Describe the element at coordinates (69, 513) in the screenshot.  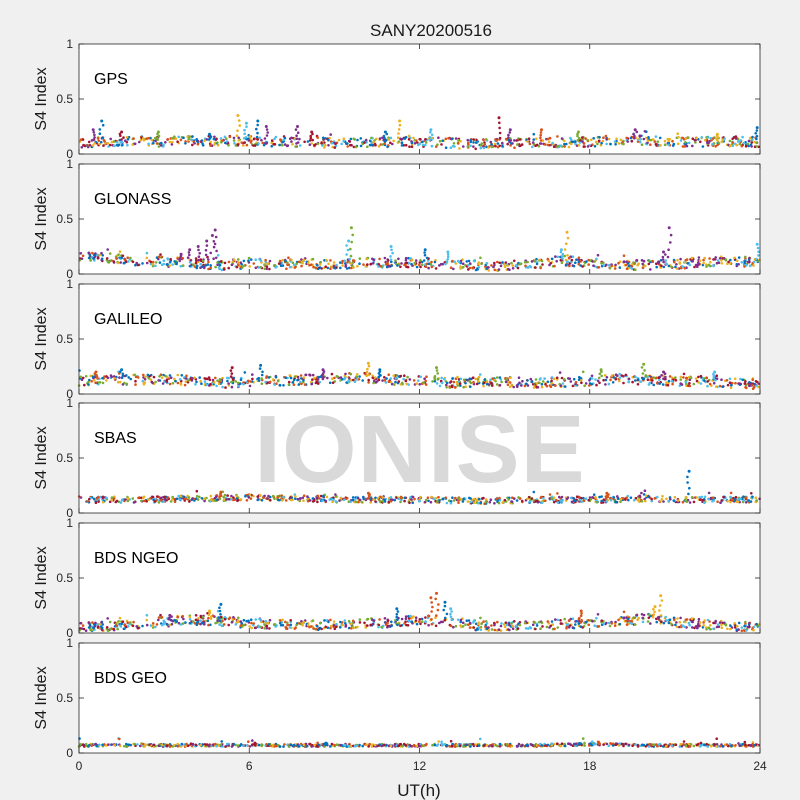
I see `y-tick-label: 0` at that location.